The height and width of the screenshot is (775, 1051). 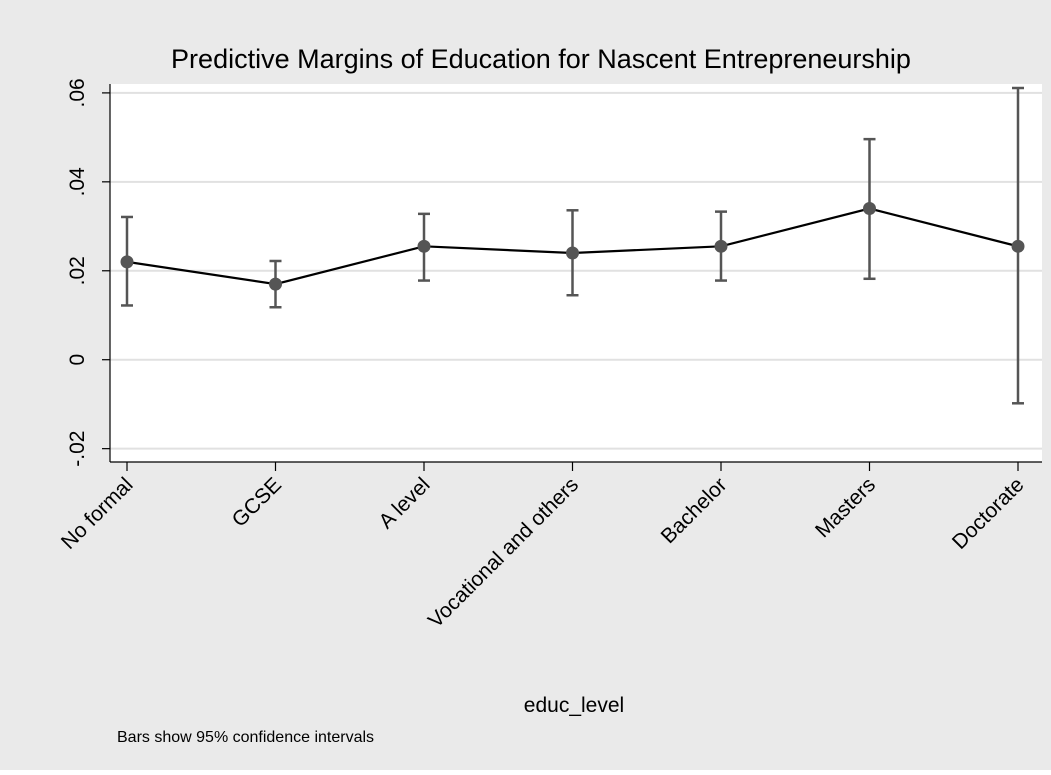 I want to click on y-ticks: -.02 0 .02 .04 .06, so click(x=88, y=272).